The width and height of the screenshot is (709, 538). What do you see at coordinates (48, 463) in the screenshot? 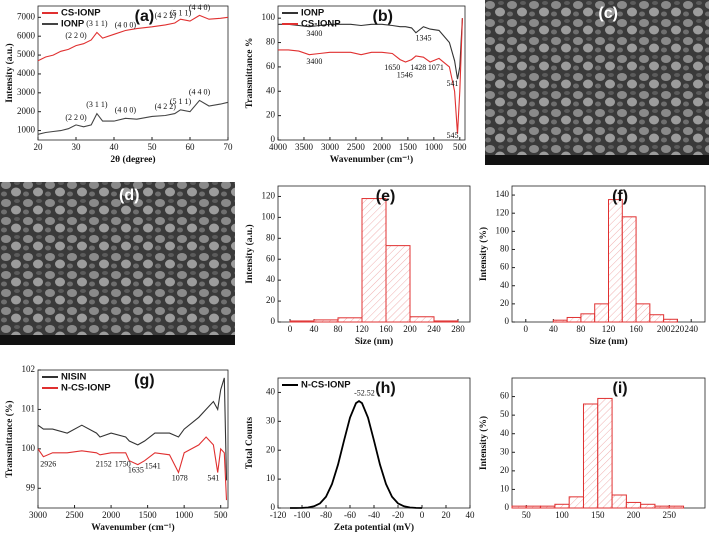
I see `annotation: 2926` at bounding box center [48, 463].